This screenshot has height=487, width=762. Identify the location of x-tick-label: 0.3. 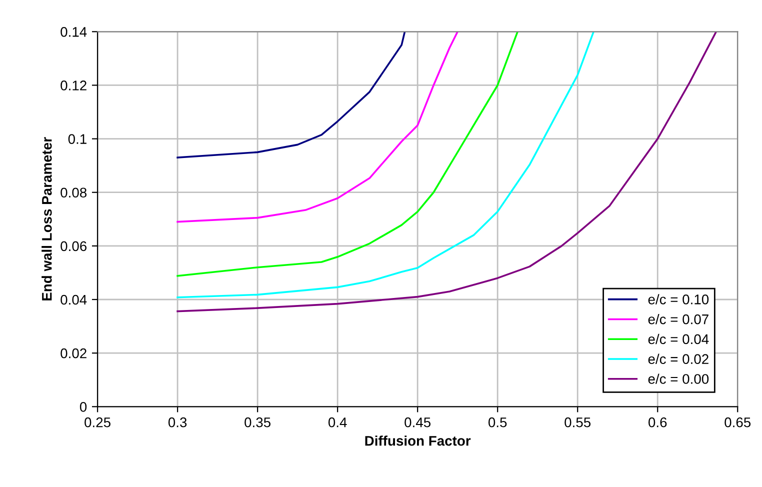
(177, 422).